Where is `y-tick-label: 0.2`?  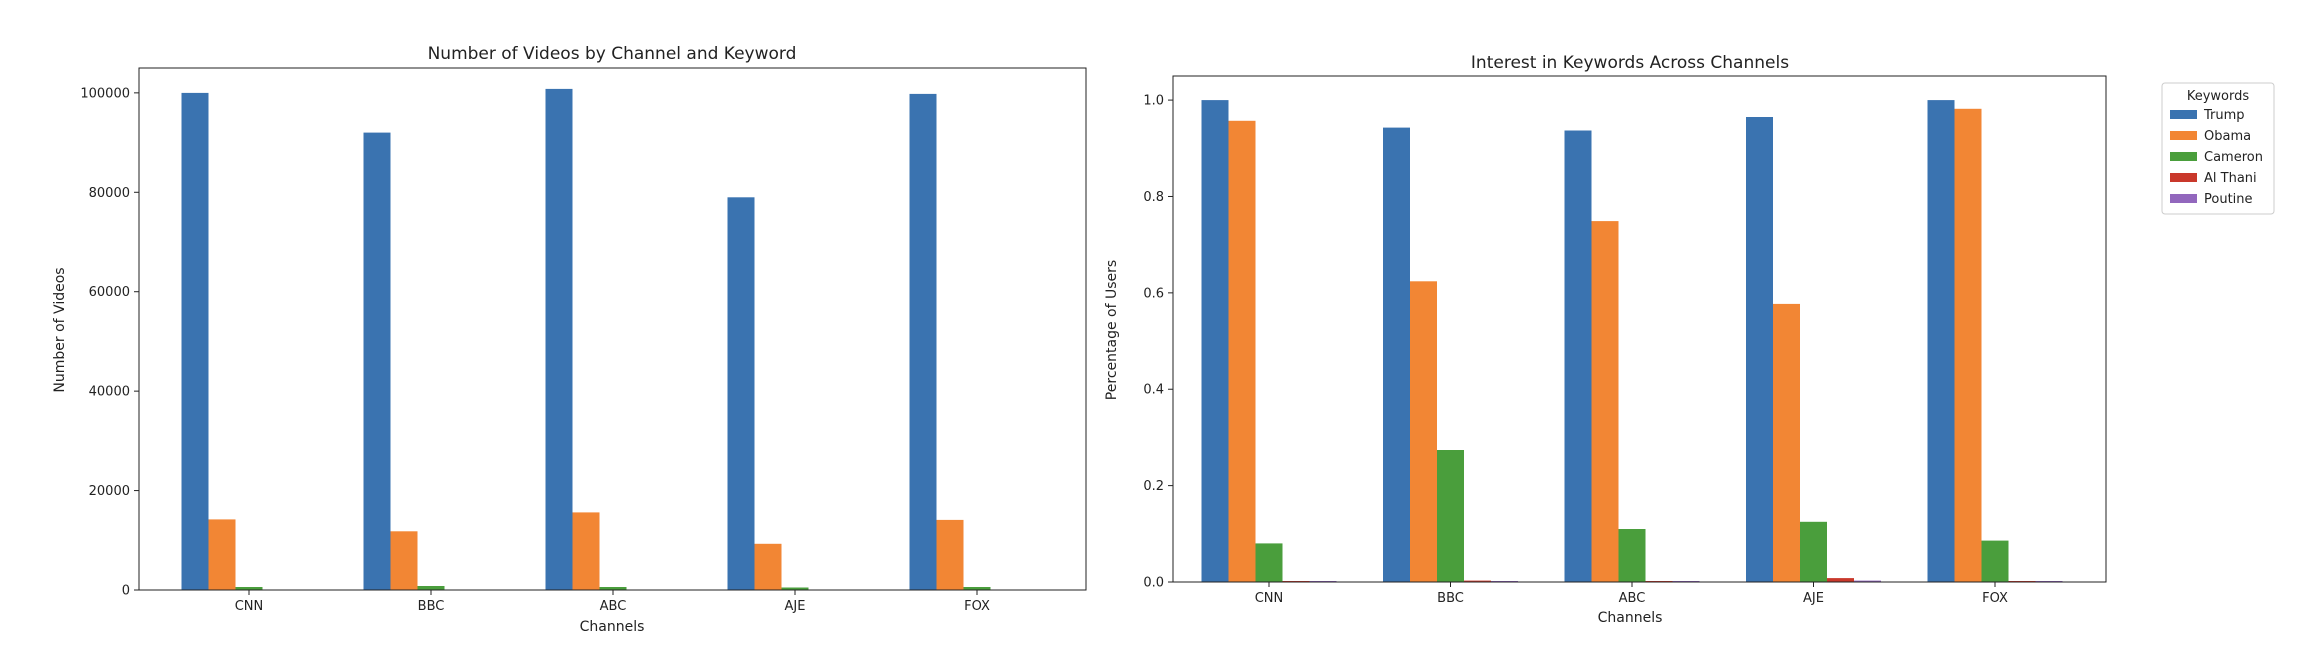 y-tick-label: 0.2 is located at coordinates (1153, 486).